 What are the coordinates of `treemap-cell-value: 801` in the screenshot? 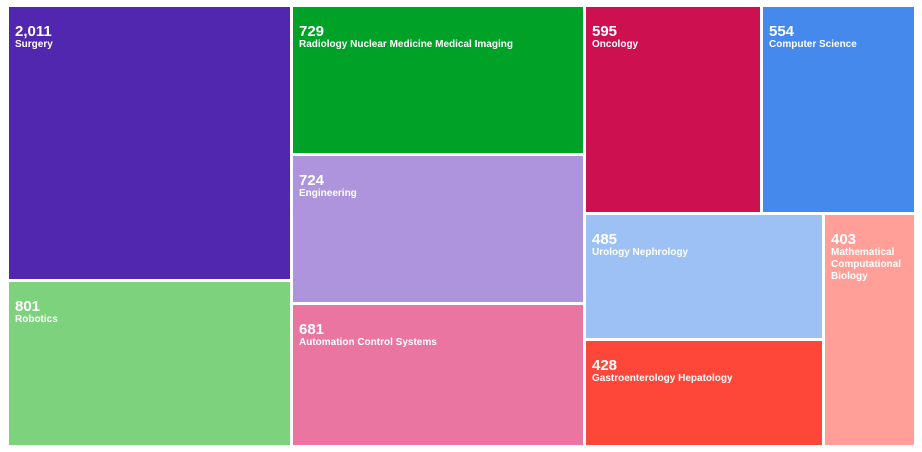 It's located at (28, 306).